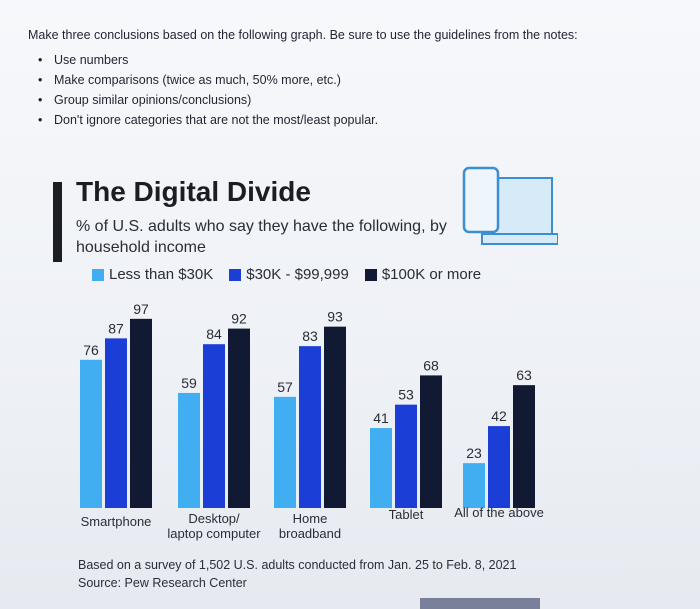 The height and width of the screenshot is (609, 700). What do you see at coordinates (116, 328) in the screenshot?
I see `bar-value-label: 87` at bounding box center [116, 328].